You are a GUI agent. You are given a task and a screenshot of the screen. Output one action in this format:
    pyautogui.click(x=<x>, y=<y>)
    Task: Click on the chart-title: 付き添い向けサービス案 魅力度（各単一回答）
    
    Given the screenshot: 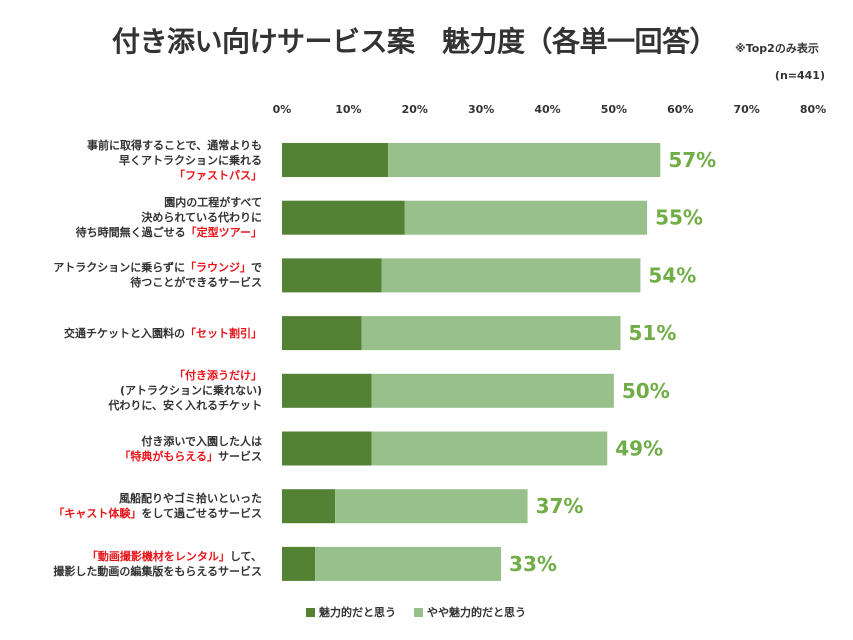 What is the action you would take?
    pyautogui.click(x=415, y=41)
    